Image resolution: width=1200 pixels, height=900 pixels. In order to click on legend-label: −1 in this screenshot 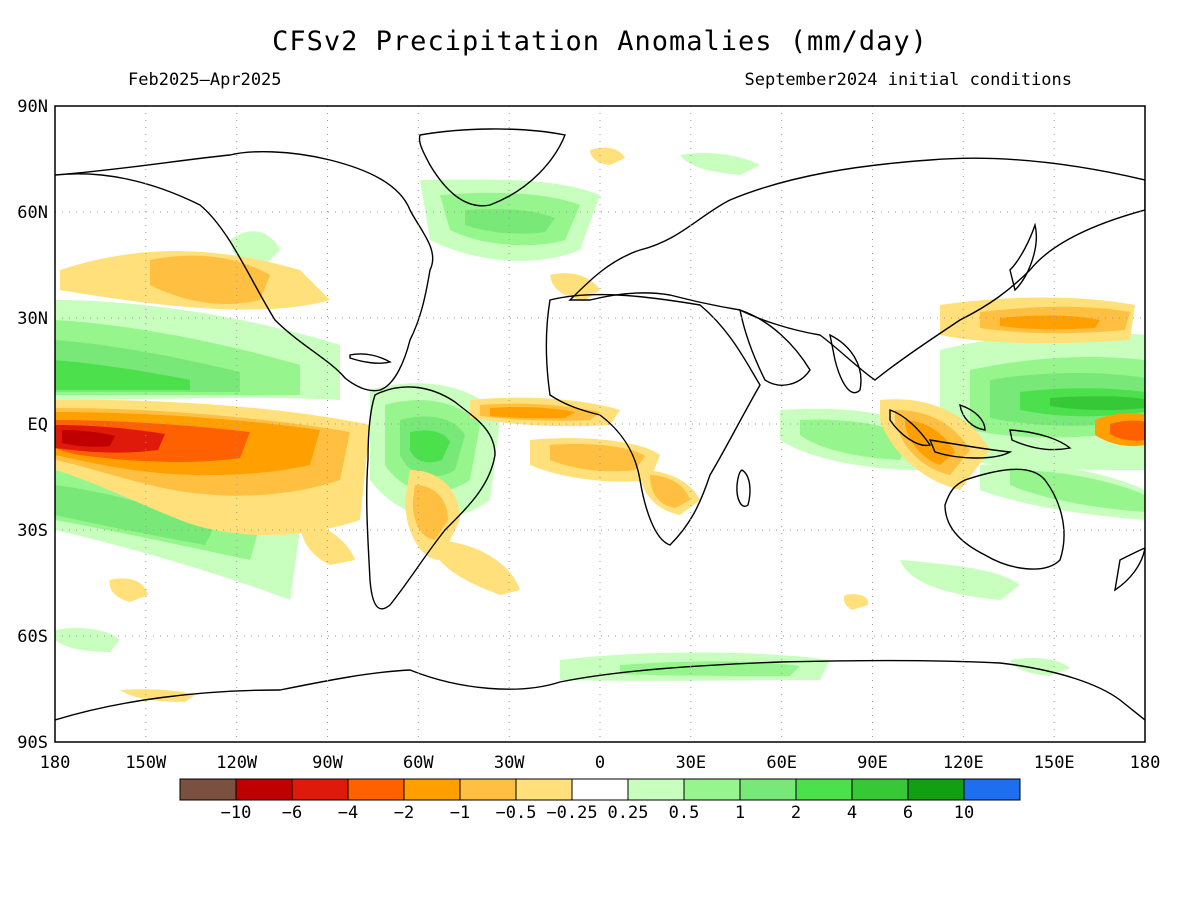, I will do `click(460, 813)`.